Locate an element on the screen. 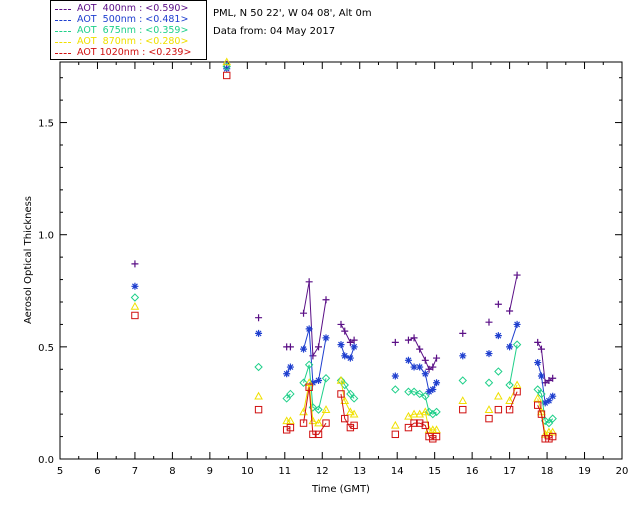 The image size is (640, 512). y-tick-label: 1.5 is located at coordinates (46, 124).